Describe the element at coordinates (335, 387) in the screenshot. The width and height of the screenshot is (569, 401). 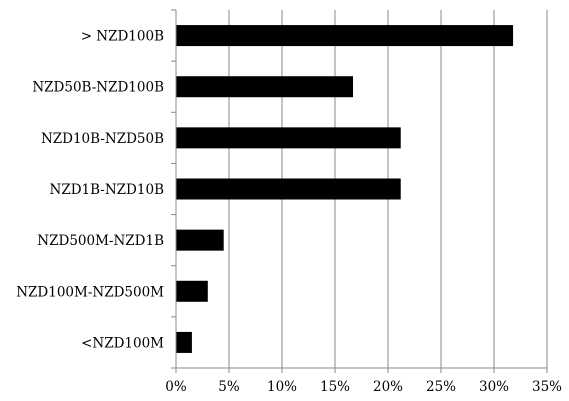
I see `x-tick-label: 15%` at that location.